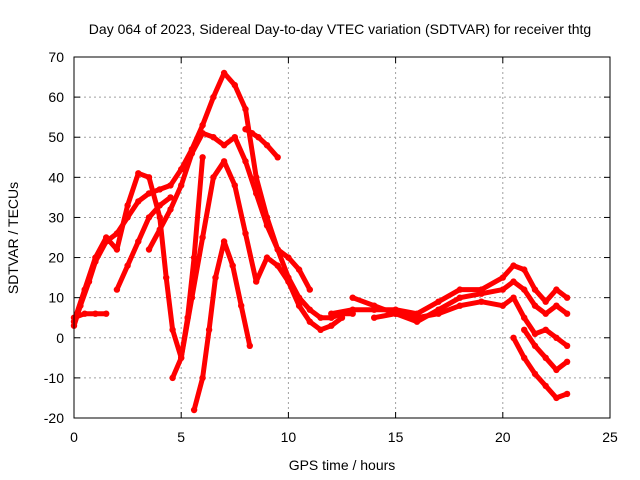 This screenshot has width=640, height=480. Describe the element at coordinates (396, 437) in the screenshot. I see `x-tick-label: 15` at that location.